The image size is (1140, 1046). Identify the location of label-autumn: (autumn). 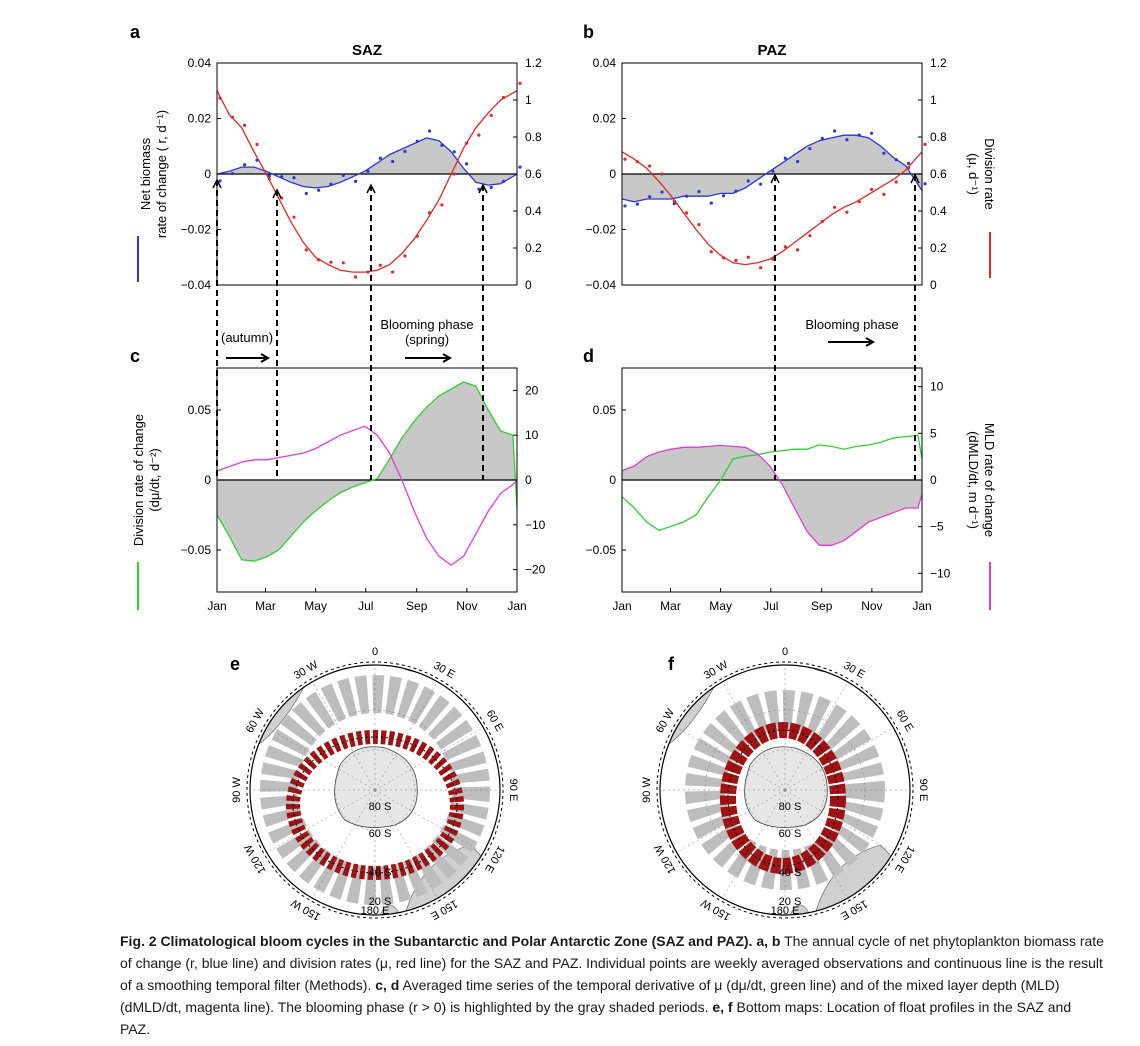
(247, 337).